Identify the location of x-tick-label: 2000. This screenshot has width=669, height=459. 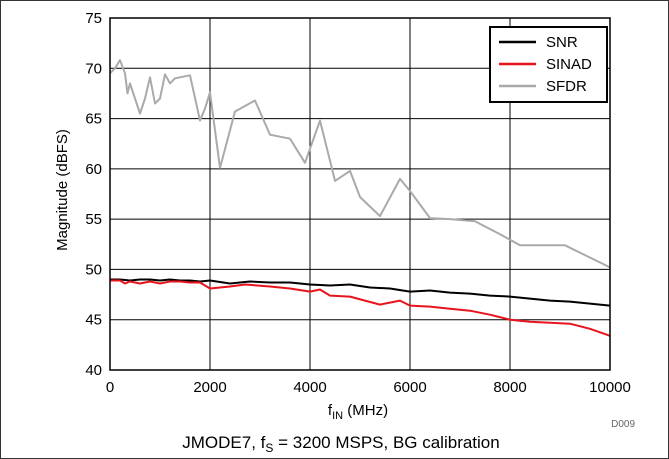
(209, 387).